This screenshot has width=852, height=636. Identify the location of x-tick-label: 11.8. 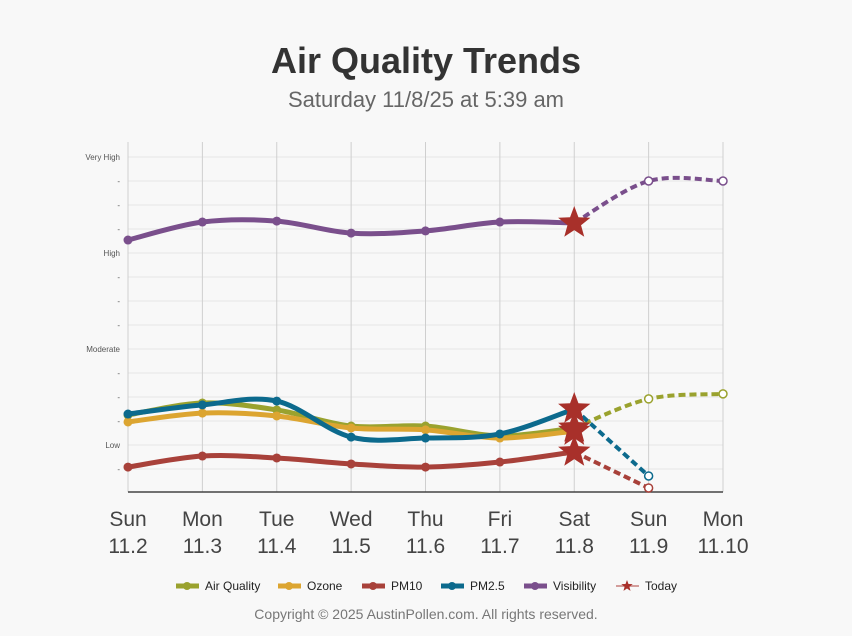
(574, 546).